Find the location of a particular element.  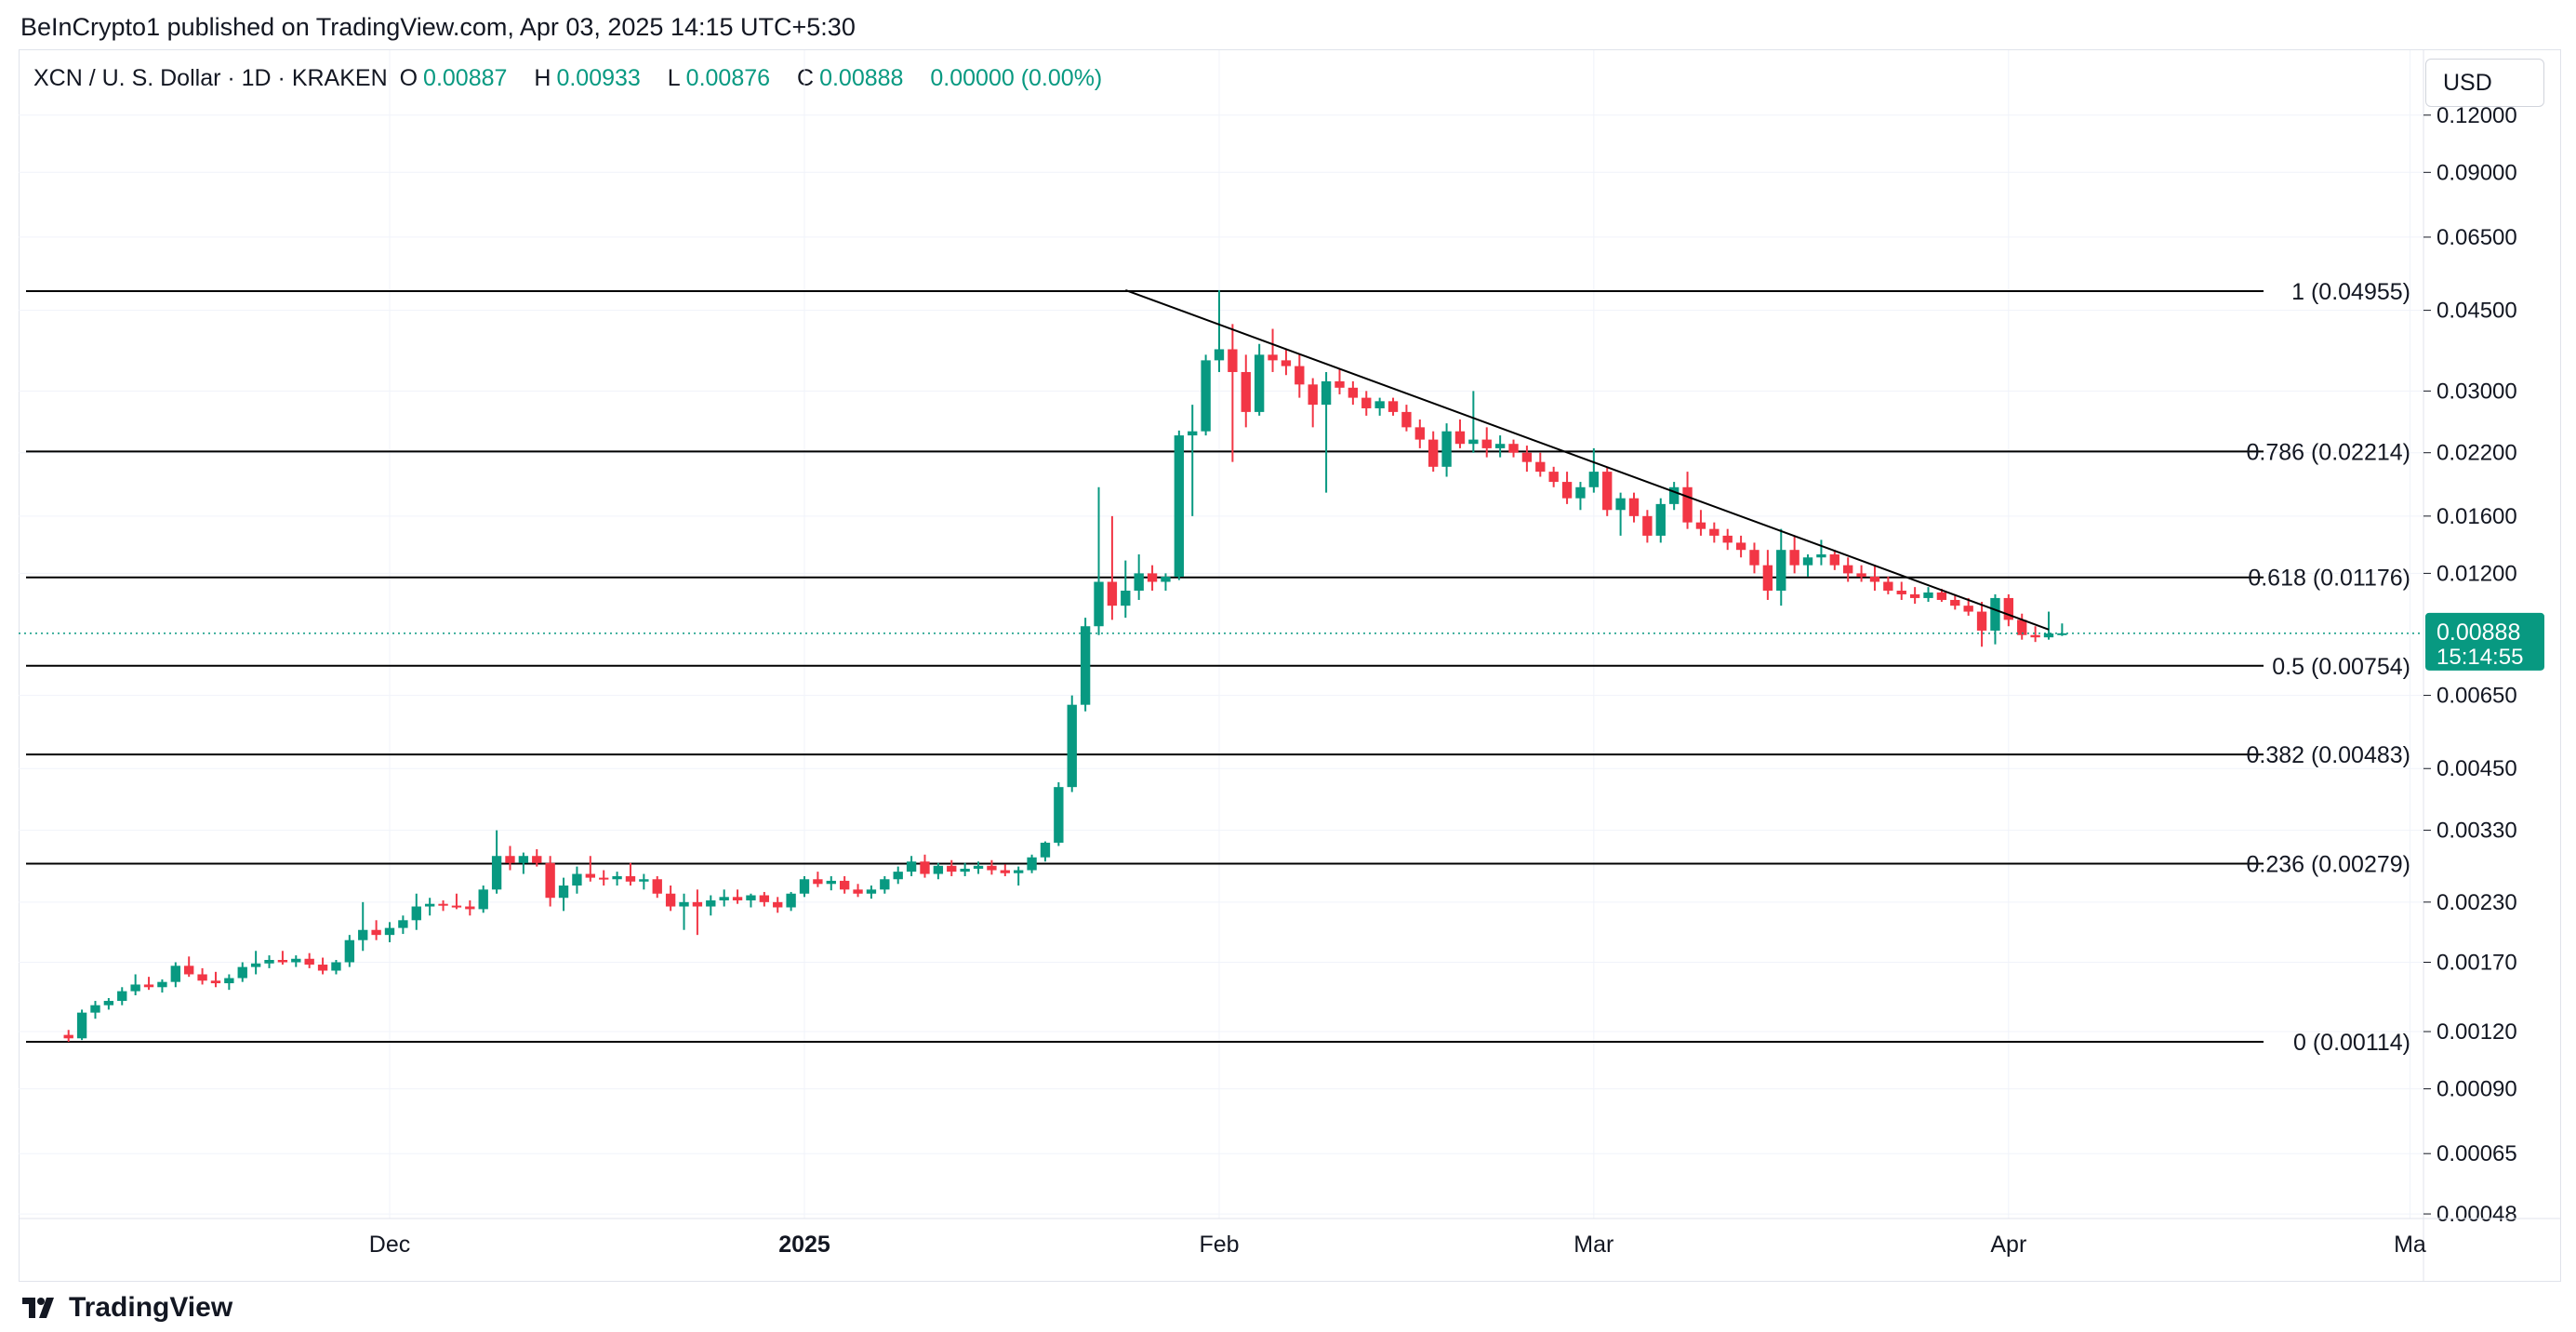

currency-button: USD is located at coordinates (2484, 83).